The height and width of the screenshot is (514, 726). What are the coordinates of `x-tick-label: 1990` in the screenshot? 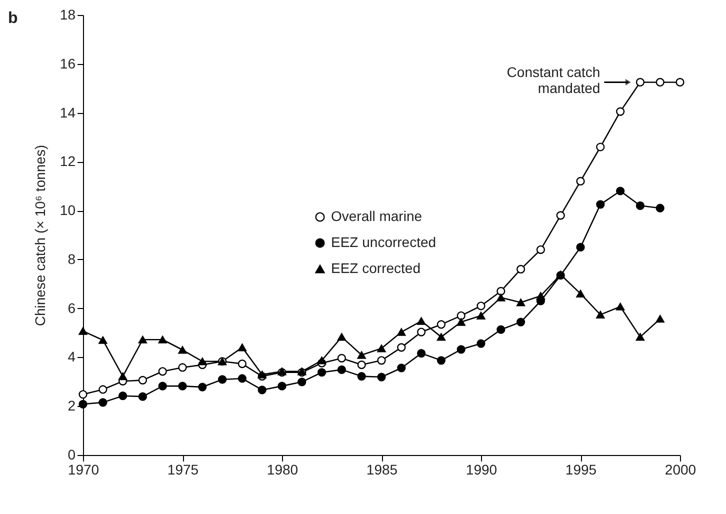 It's located at (482, 470).